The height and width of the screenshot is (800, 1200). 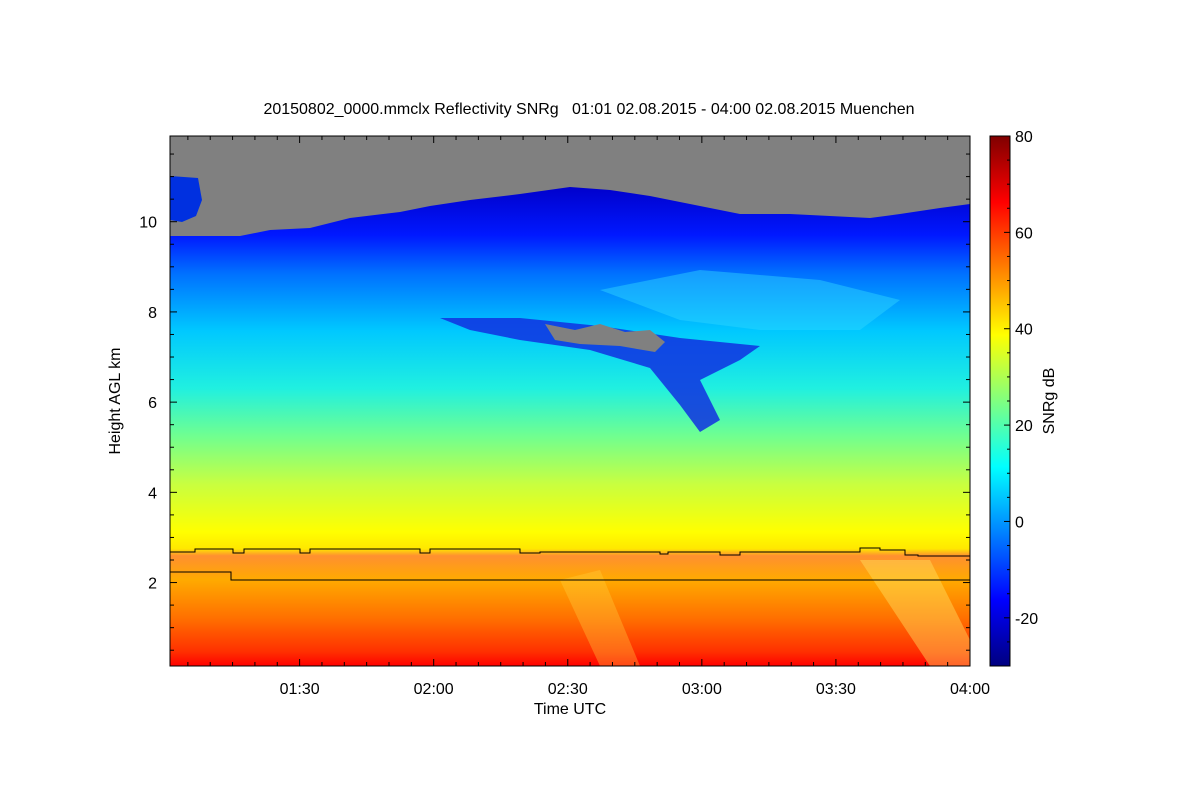 What do you see at coordinates (1024, 233) in the screenshot?
I see `colorbar-tick-label: 60` at bounding box center [1024, 233].